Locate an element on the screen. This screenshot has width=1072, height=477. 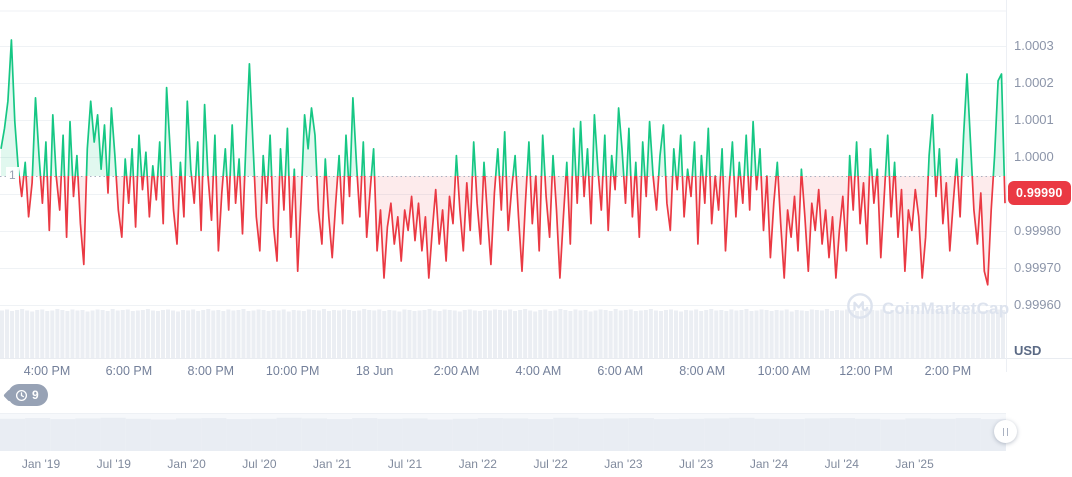
axis-separator is located at coordinates (1006, 186).